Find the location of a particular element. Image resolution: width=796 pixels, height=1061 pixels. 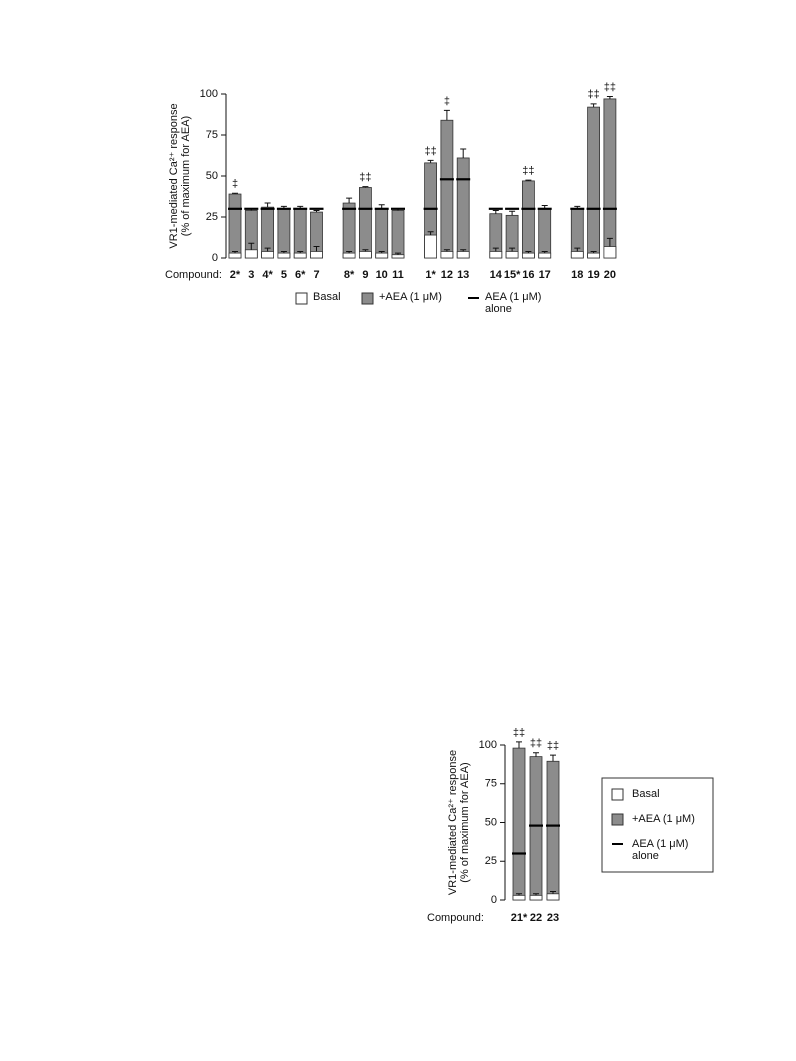

x-tick-label: 2* is located at coordinates (235, 275).